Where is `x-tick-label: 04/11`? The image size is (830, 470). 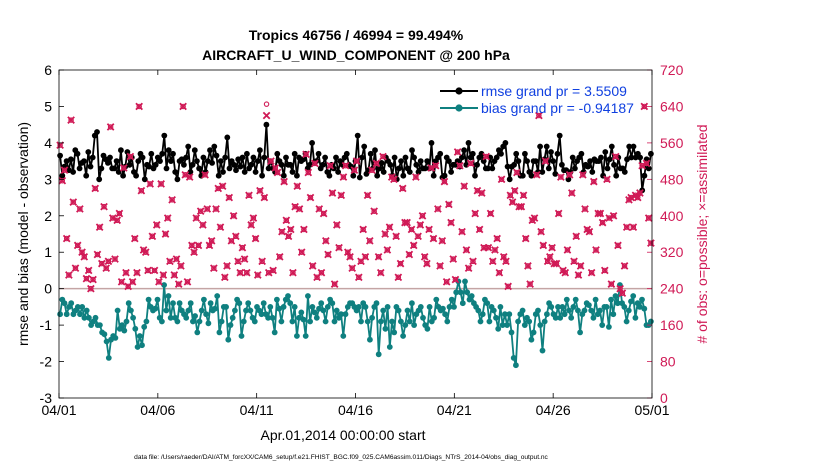 x-tick-label: 04/11 is located at coordinates (257, 410).